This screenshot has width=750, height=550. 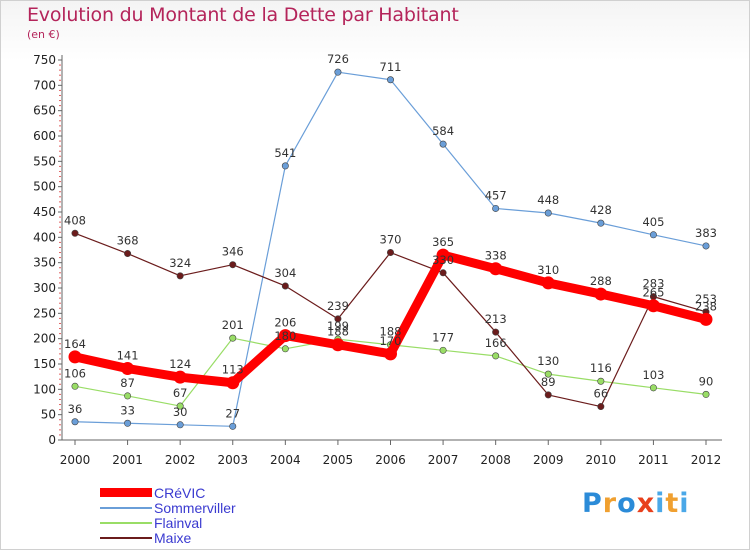 I want to click on y-tick-label: 100, so click(x=44, y=389).